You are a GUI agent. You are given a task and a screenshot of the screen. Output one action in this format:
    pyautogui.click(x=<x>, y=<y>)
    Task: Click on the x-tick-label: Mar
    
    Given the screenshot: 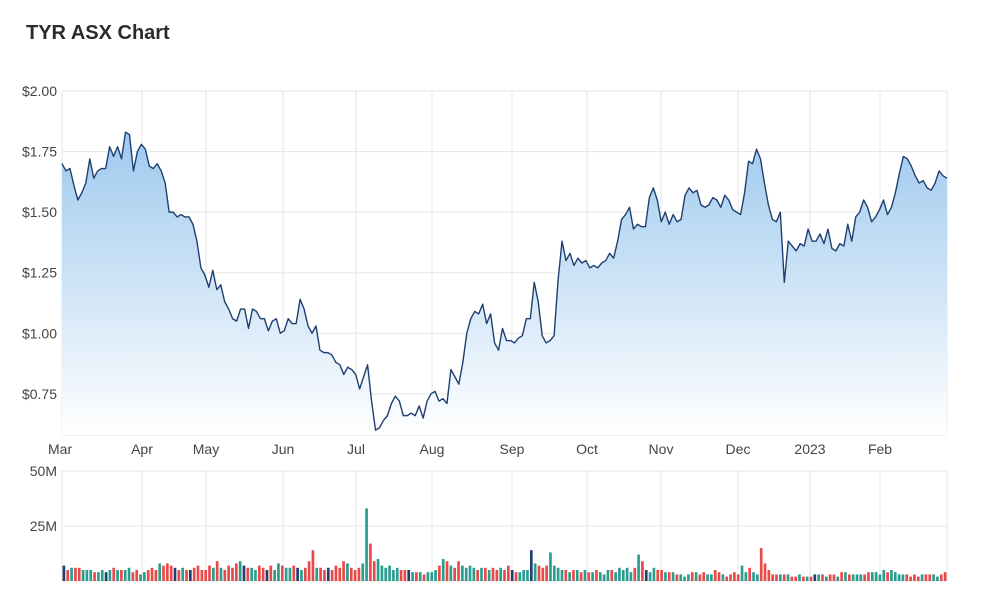 What is the action you would take?
    pyautogui.click(x=60, y=449)
    